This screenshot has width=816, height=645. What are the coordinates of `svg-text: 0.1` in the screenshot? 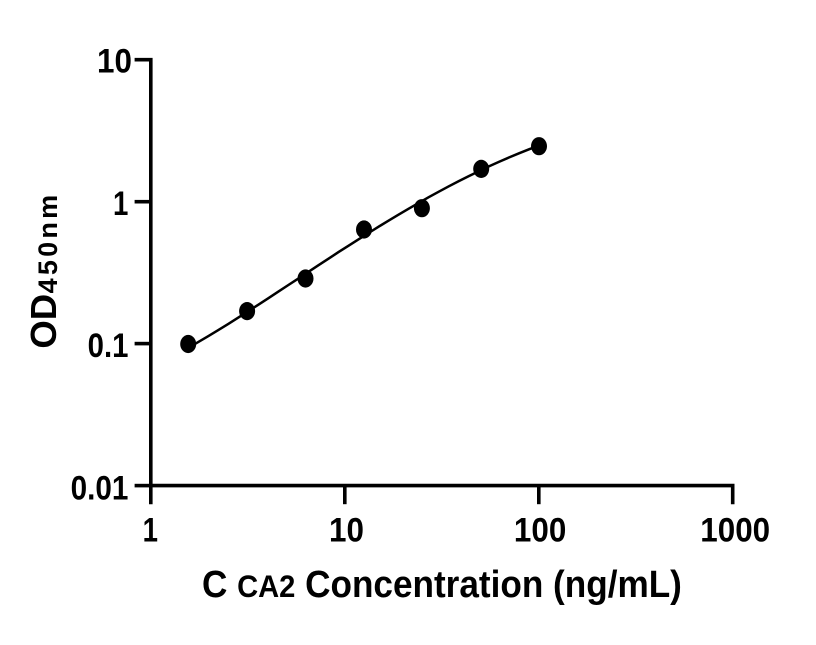 It's located at (108, 345).